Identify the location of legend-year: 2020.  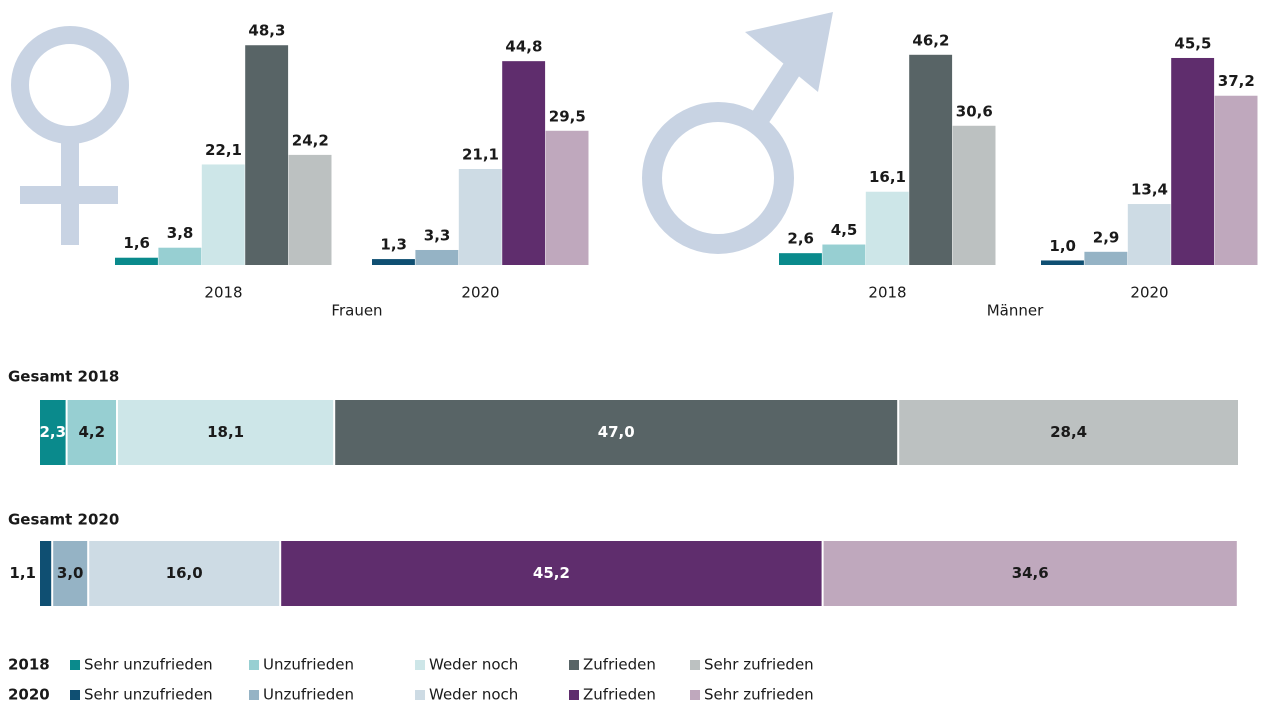
(29, 695).